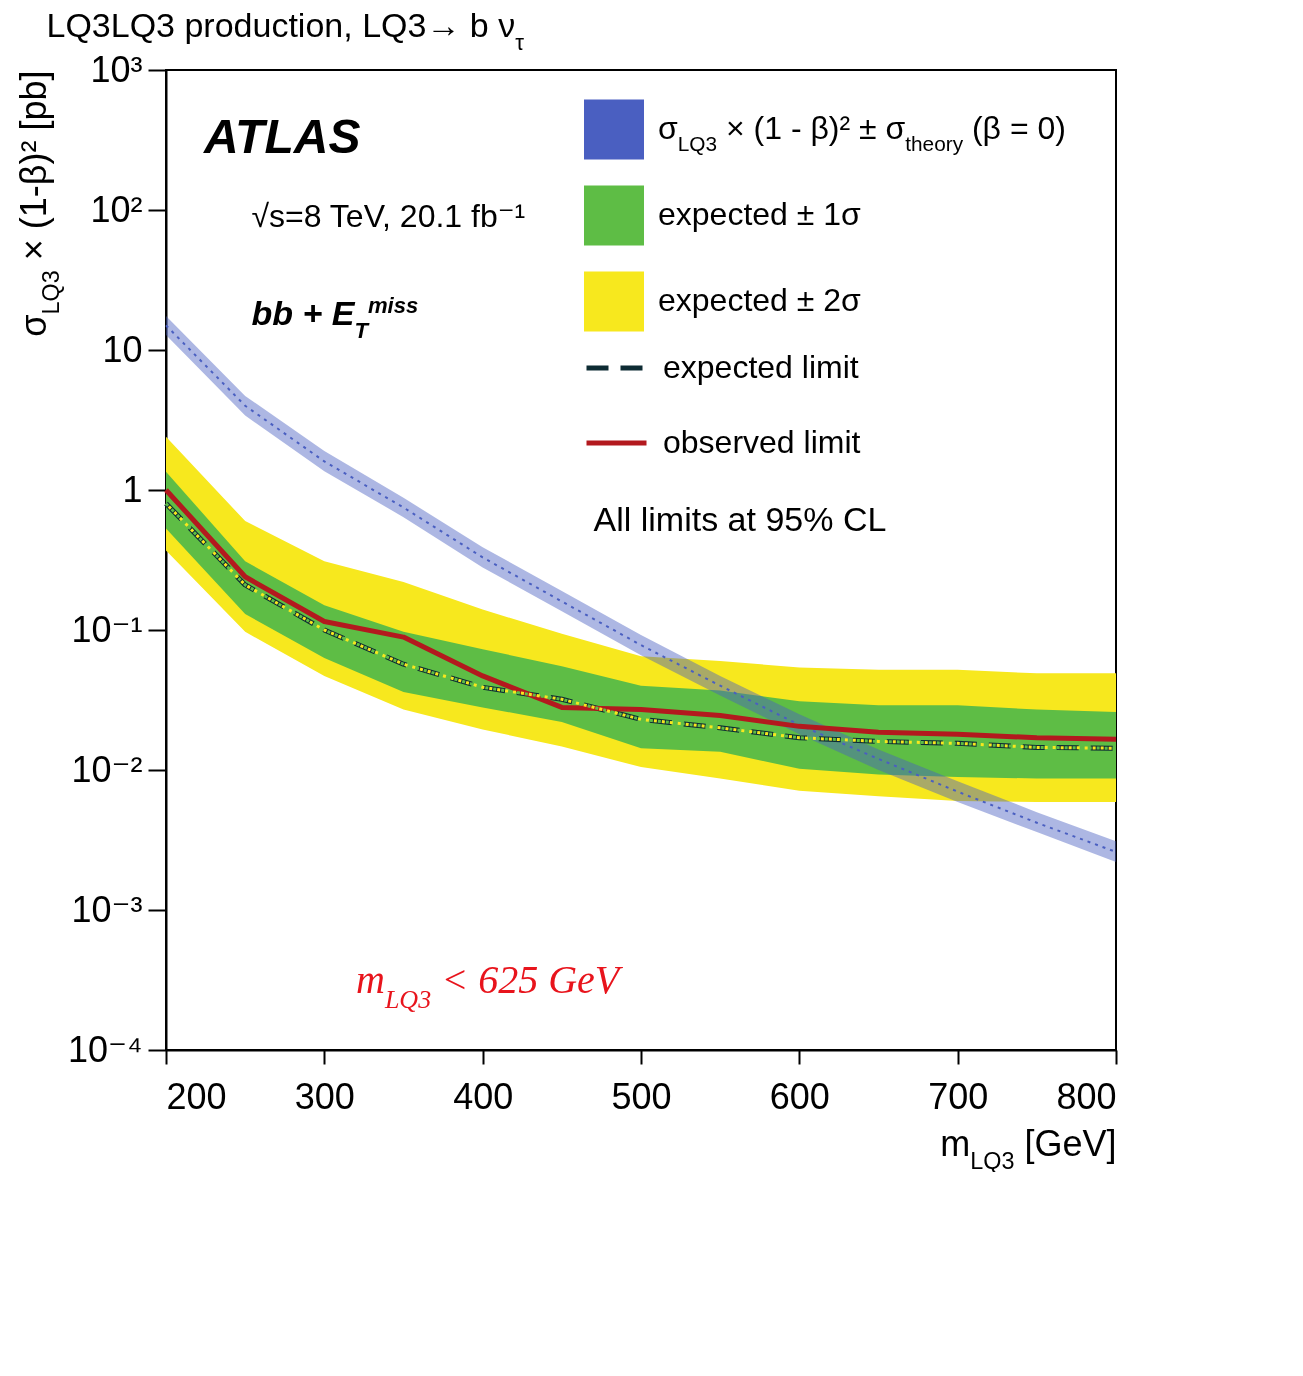 The width and height of the screenshot is (1303, 1376). What do you see at coordinates (761, 366) in the screenshot?
I see `legend-label: expected limit` at bounding box center [761, 366].